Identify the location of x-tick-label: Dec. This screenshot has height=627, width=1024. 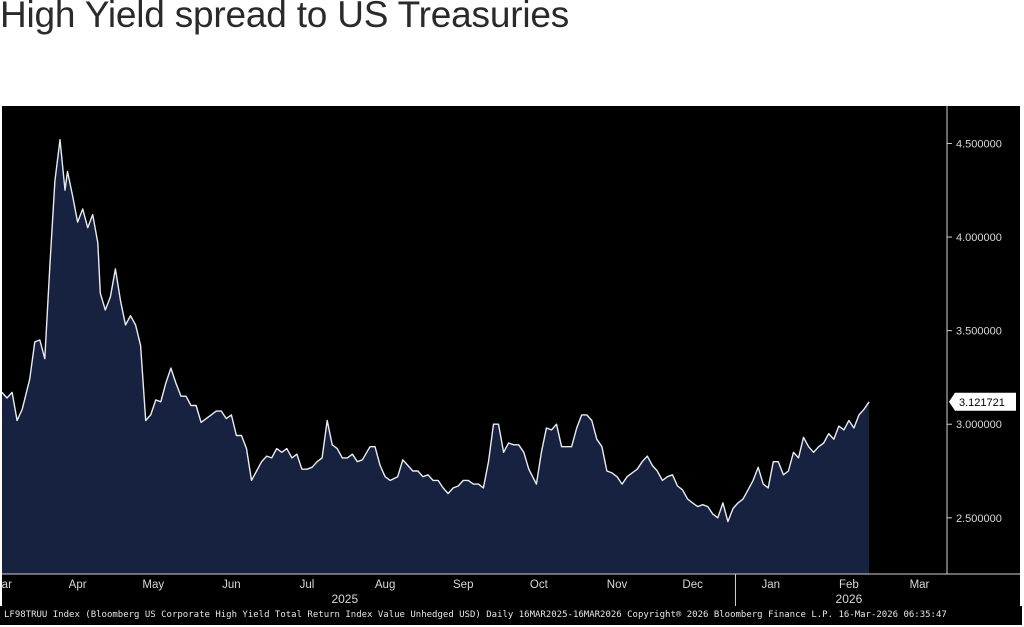
(692, 585).